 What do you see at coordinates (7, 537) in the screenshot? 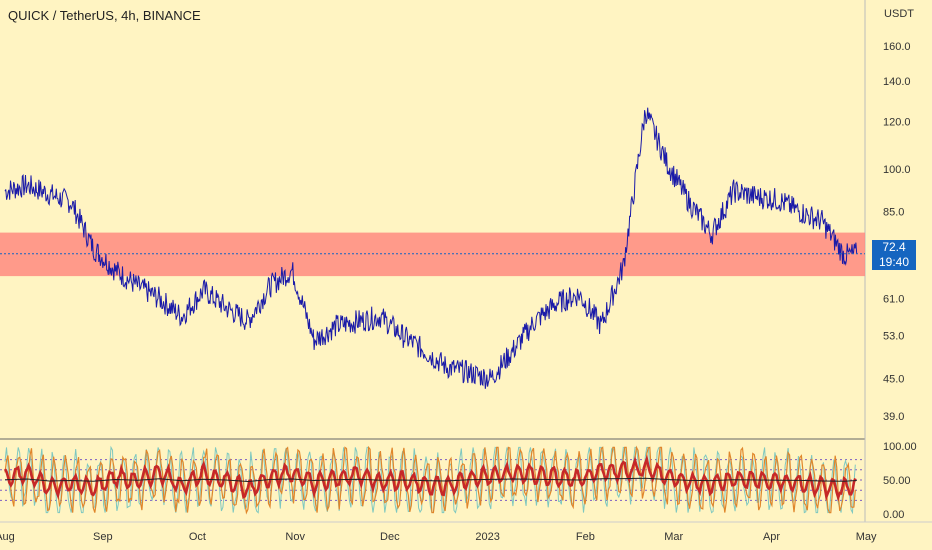
I see `time-tick-label: Aug` at bounding box center [7, 537].